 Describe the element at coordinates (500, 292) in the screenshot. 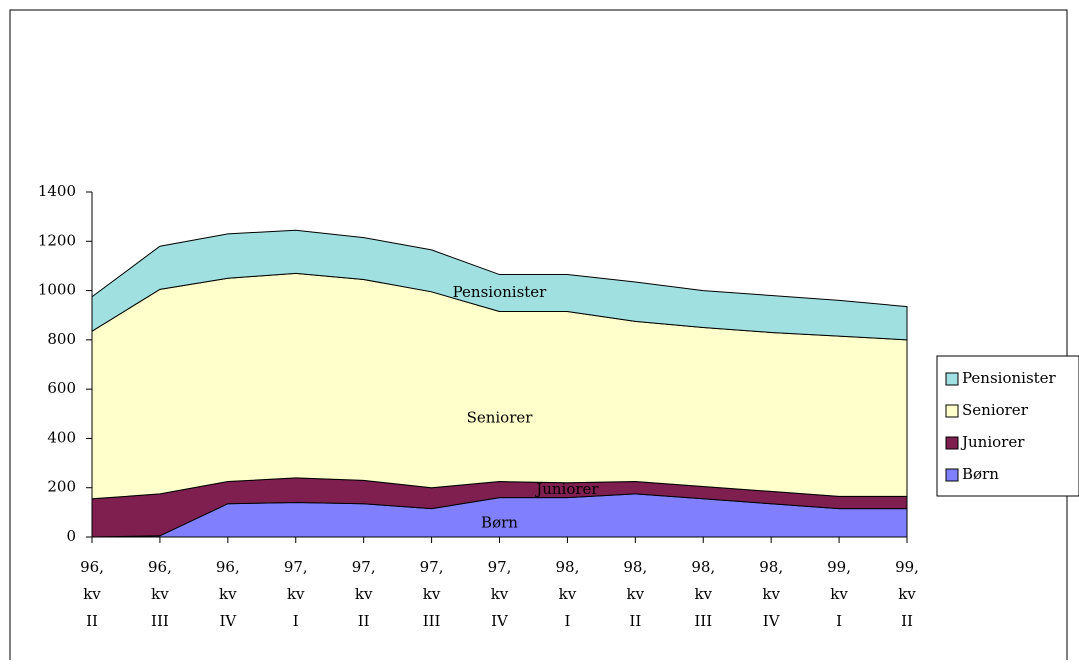

I see `area-label: Pensionister` at that location.